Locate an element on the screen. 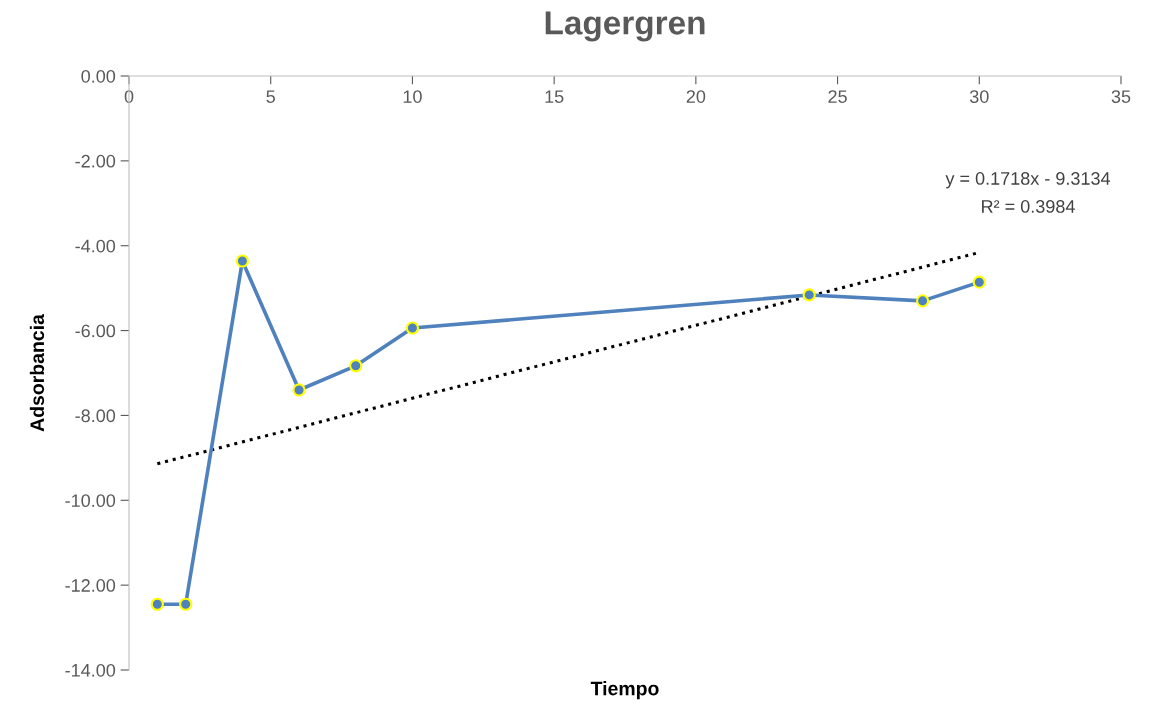 The width and height of the screenshot is (1156, 711). x-tick-label: 10 is located at coordinates (412, 96).